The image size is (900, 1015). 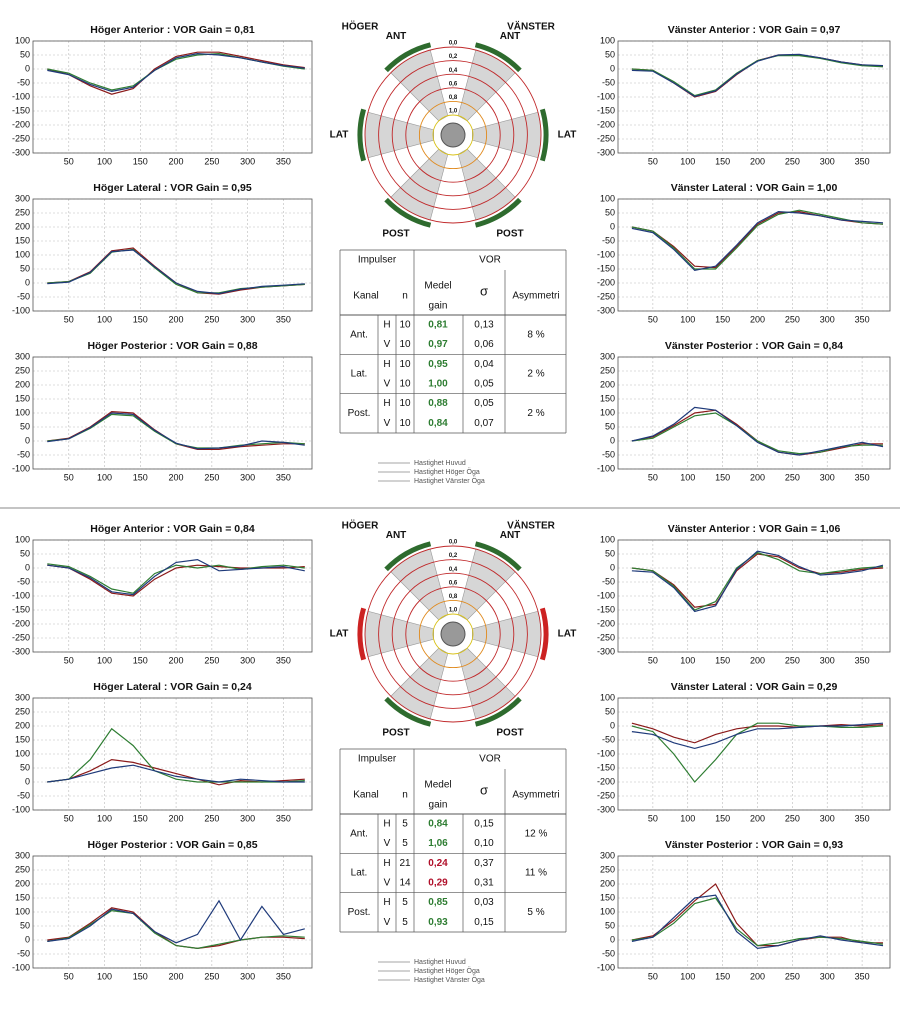 What do you see at coordinates (438, 423) in the screenshot?
I see `gain: 0,84` at bounding box center [438, 423].